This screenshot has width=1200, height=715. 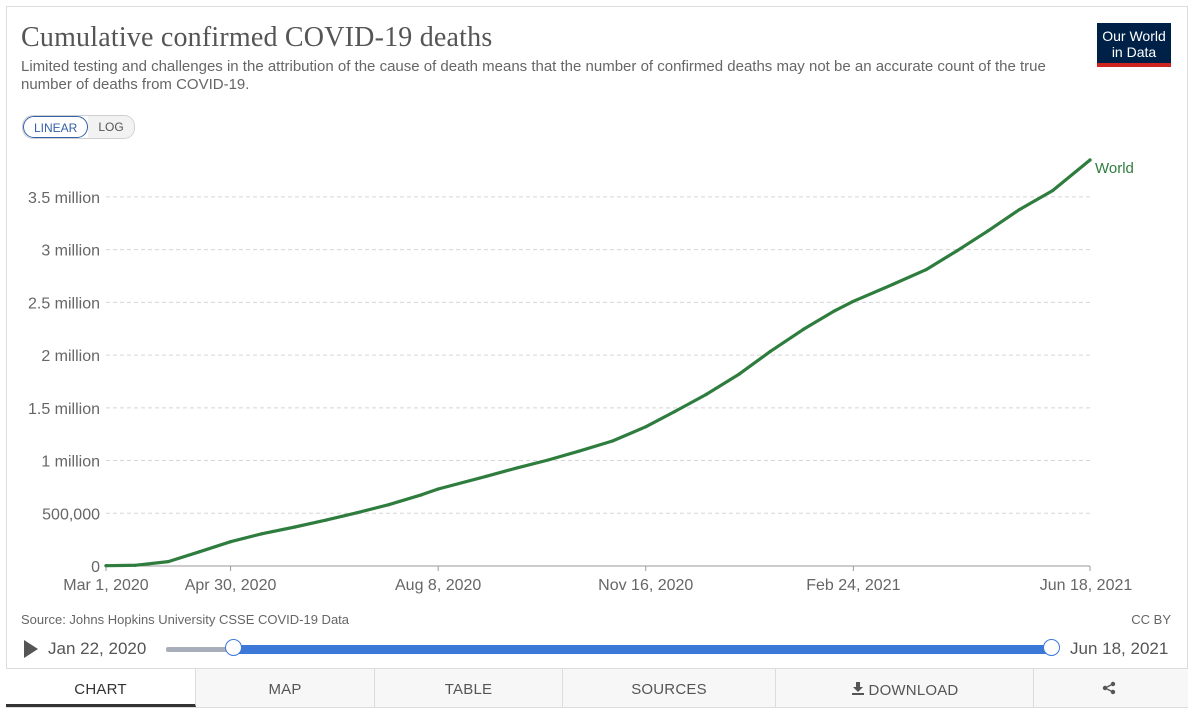 I want to click on tab-map: MAP, so click(x=285, y=688).